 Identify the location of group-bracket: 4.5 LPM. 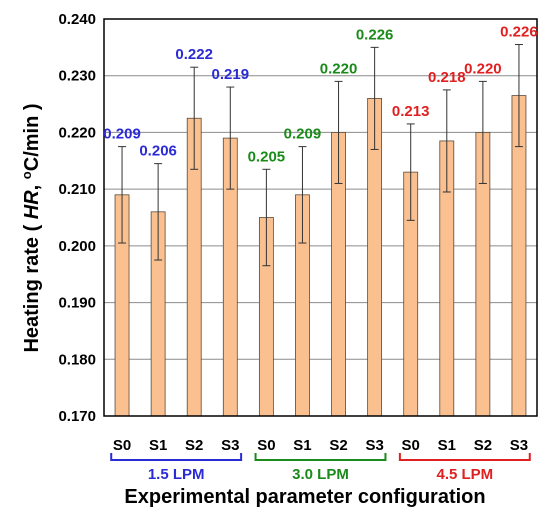
(464, 468).